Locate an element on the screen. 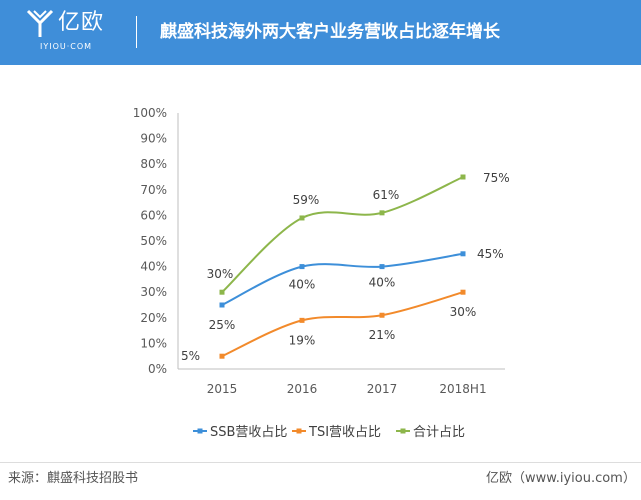 The height and width of the screenshot is (500, 641). x-tick-label: 2015 is located at coordinates (222, 389).